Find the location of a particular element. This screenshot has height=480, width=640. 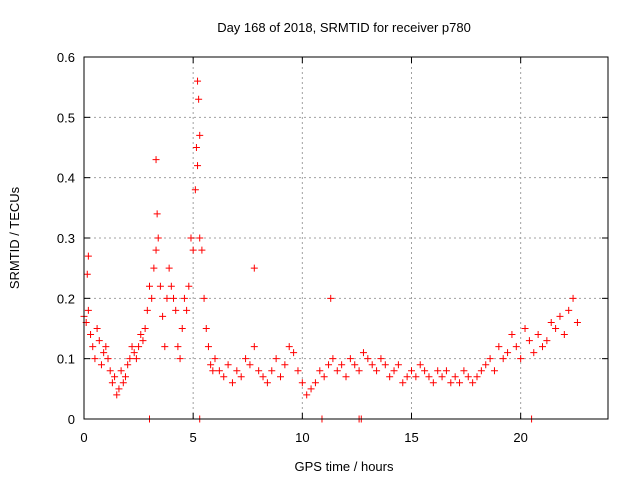

x-tick-label: 20 is located at coordinates (520, 437).